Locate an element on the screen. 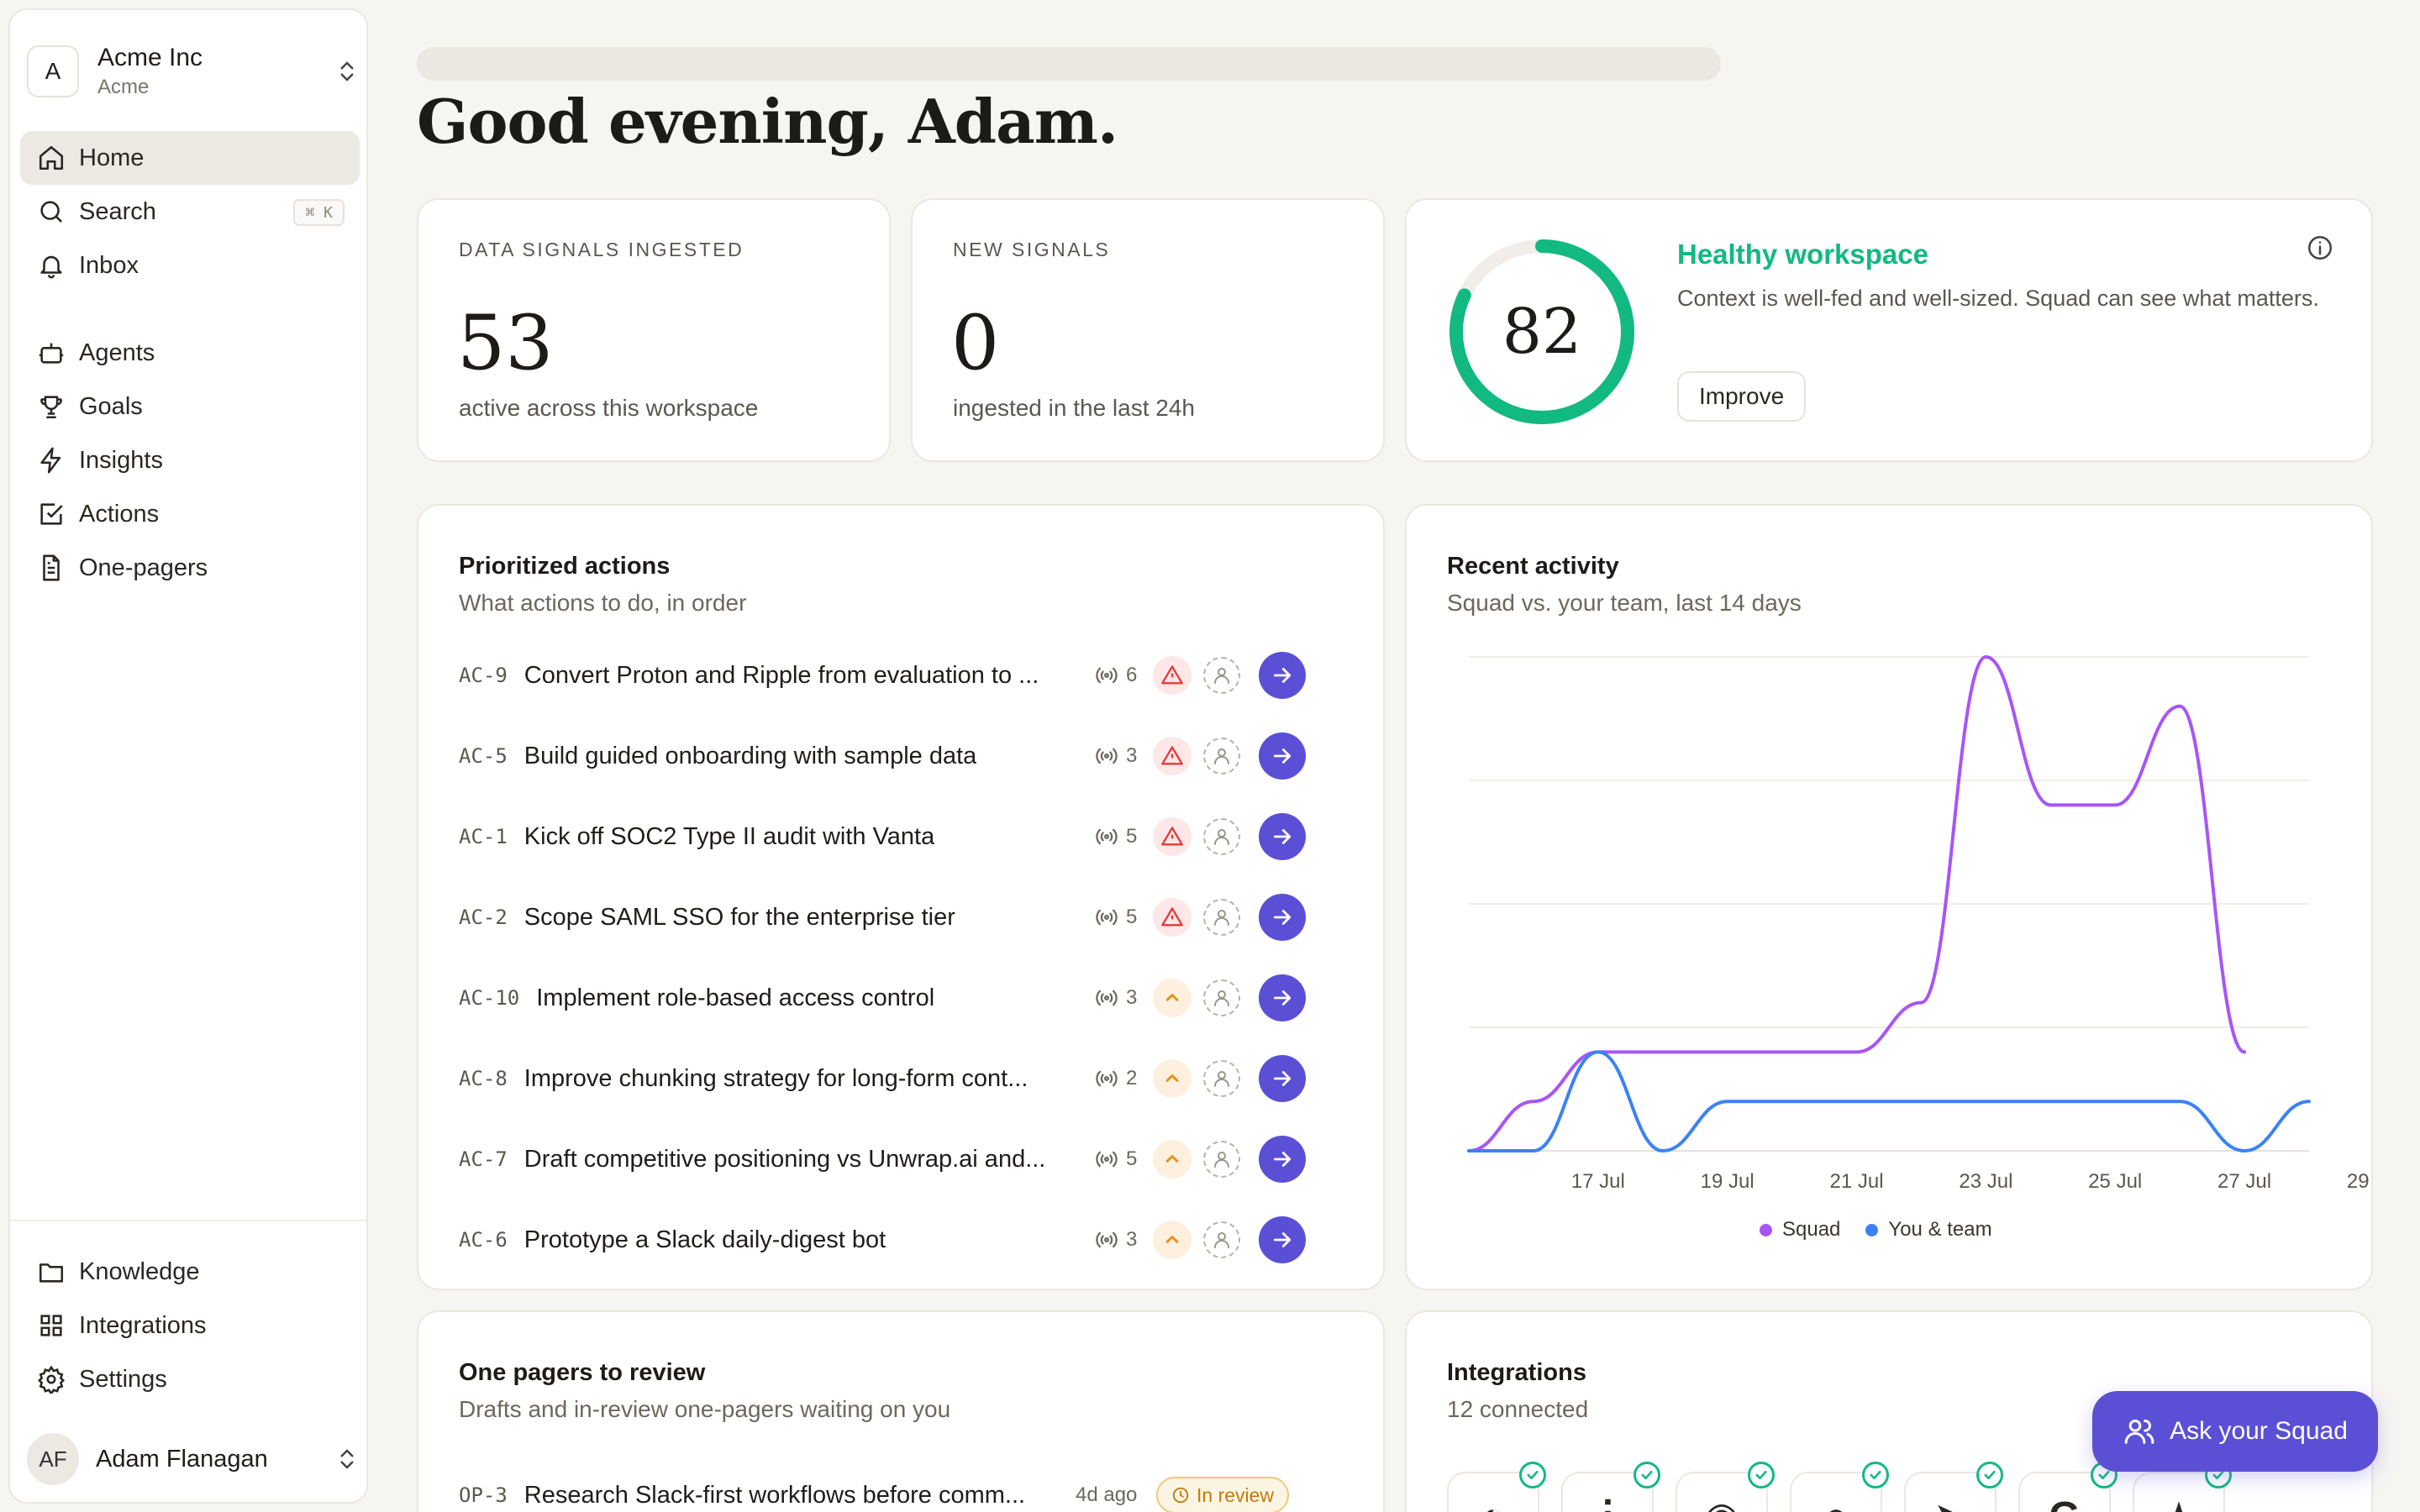 The width and height of the screenshot is (2420, 1512). improve-button: Improve is located at coordinates (1742, 396).